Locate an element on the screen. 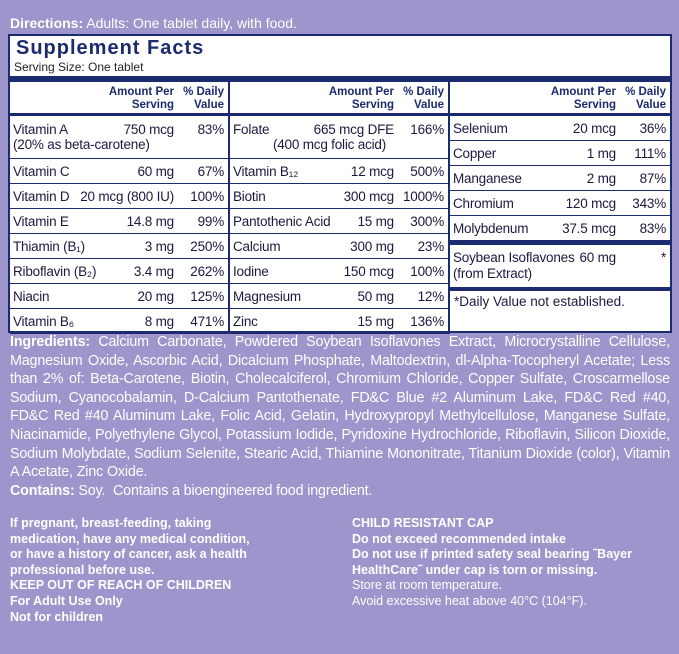 Image resolution: width=679 pixels, height=654 pixels. serving-size: Serving Size: One tablet is located at coordinates (79, 67).